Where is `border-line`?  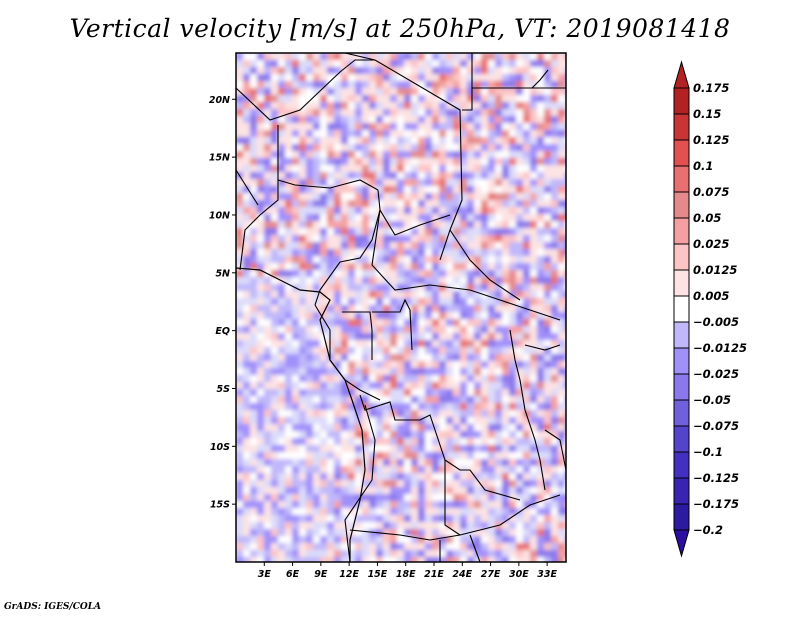 border-line is located at coordinates (467, 82).